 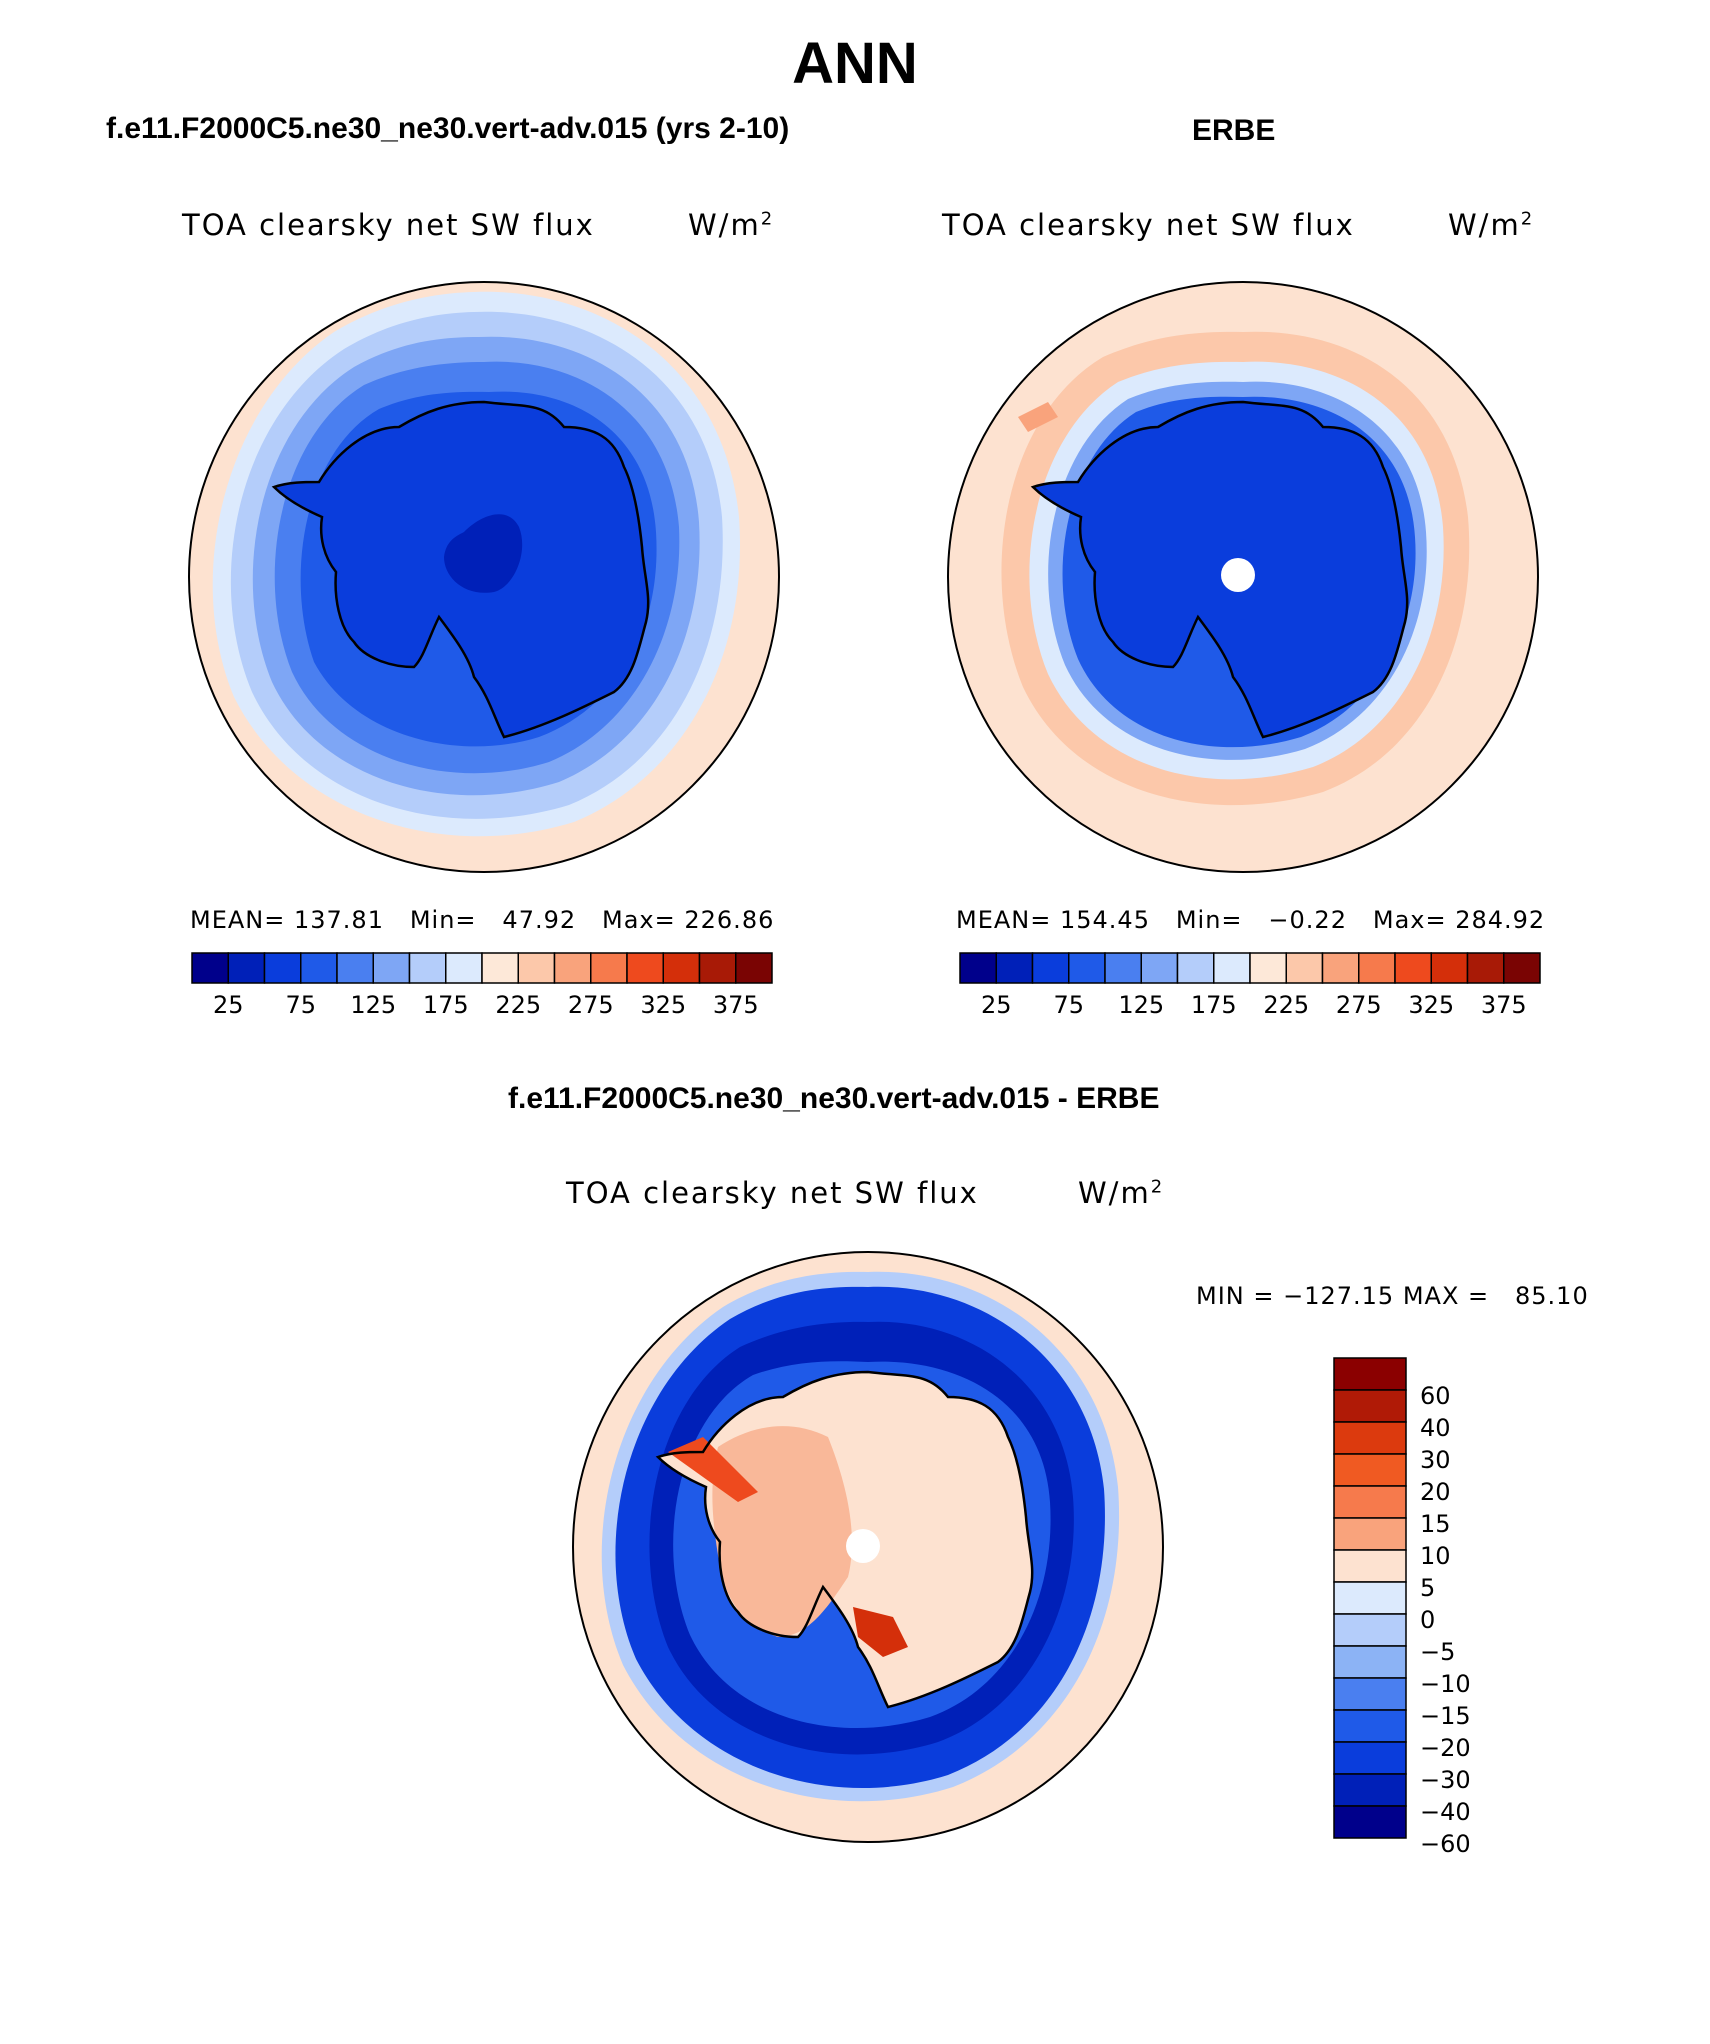 What do you see at coordinates (1445, 1780) in the screenshot?
I see `colorbar-tick-label: −30` at bounding box center [1445, 1780].